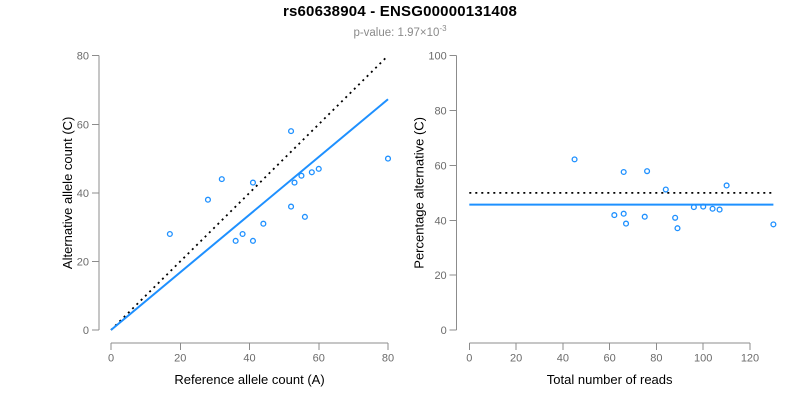 This screenshot has height=400, width=800. I want to click on p-value-label: p-value:, so click(375, 32).